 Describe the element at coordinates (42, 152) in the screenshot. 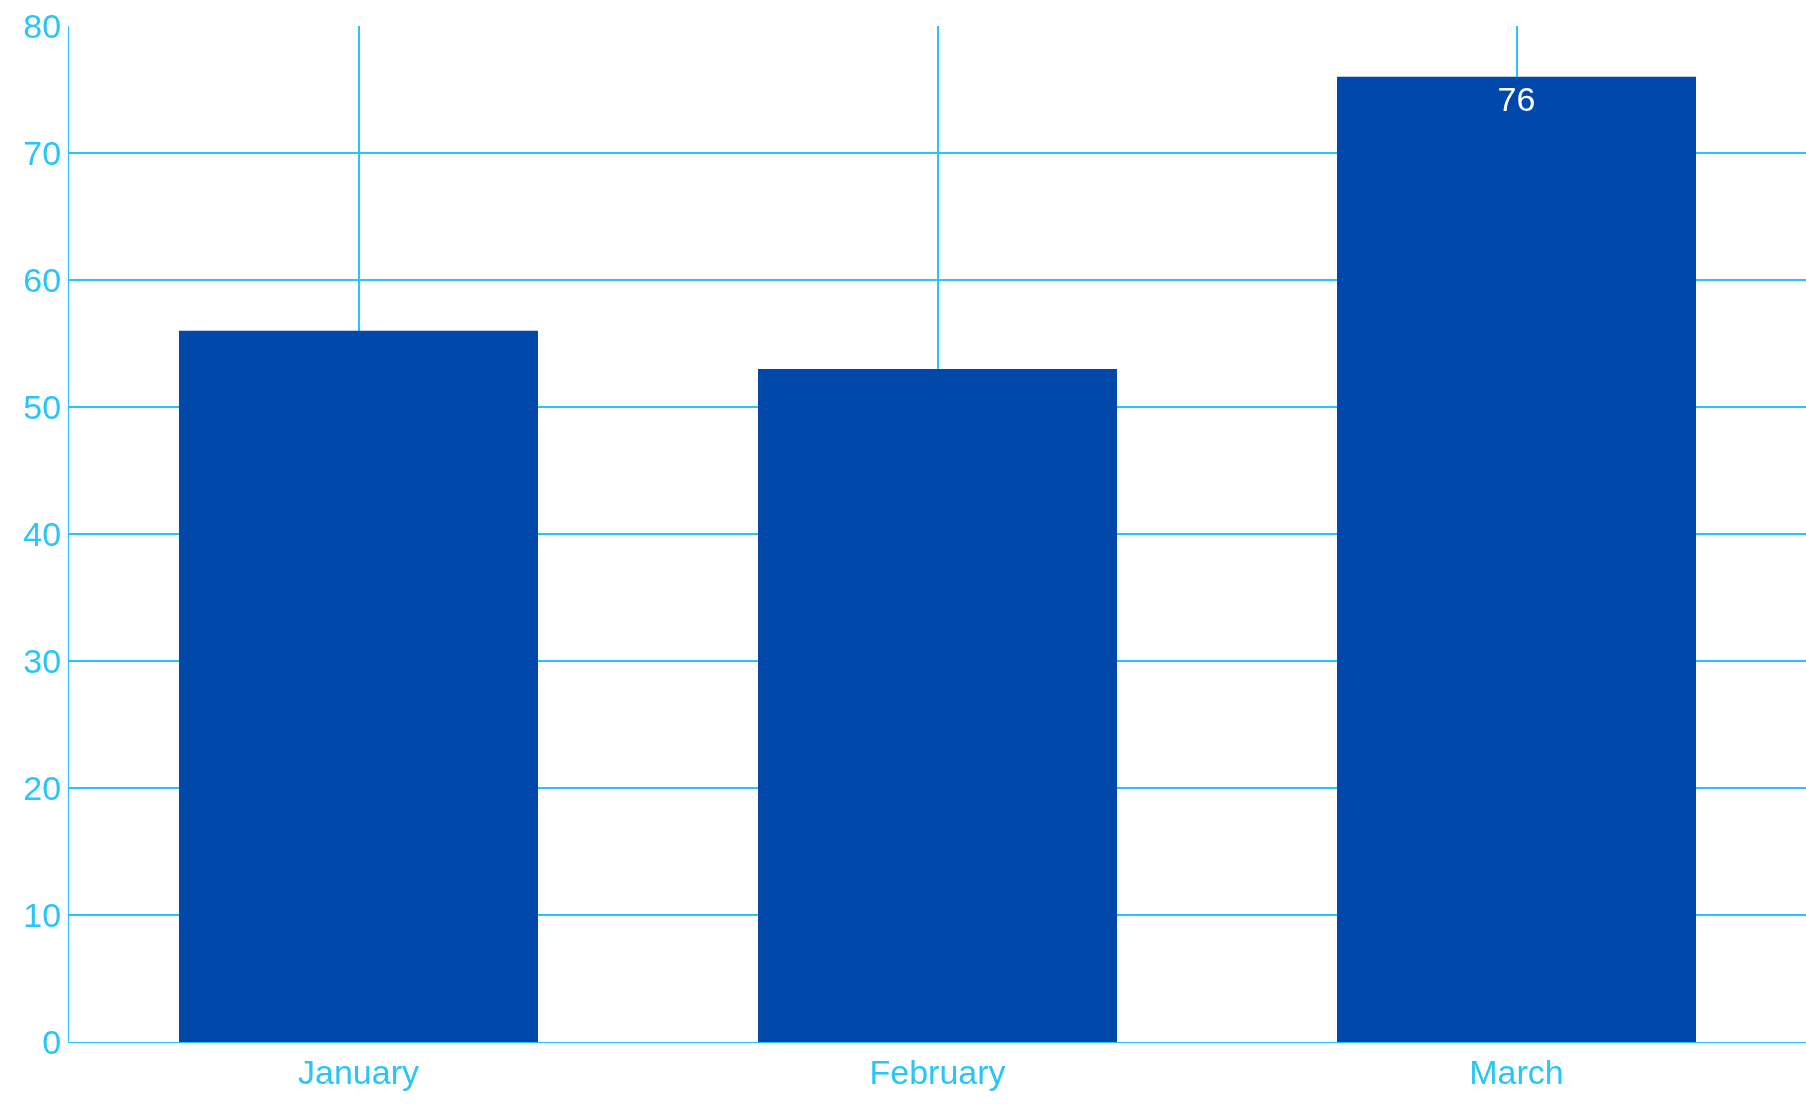

I see `y-tick-label: 70` at that location.